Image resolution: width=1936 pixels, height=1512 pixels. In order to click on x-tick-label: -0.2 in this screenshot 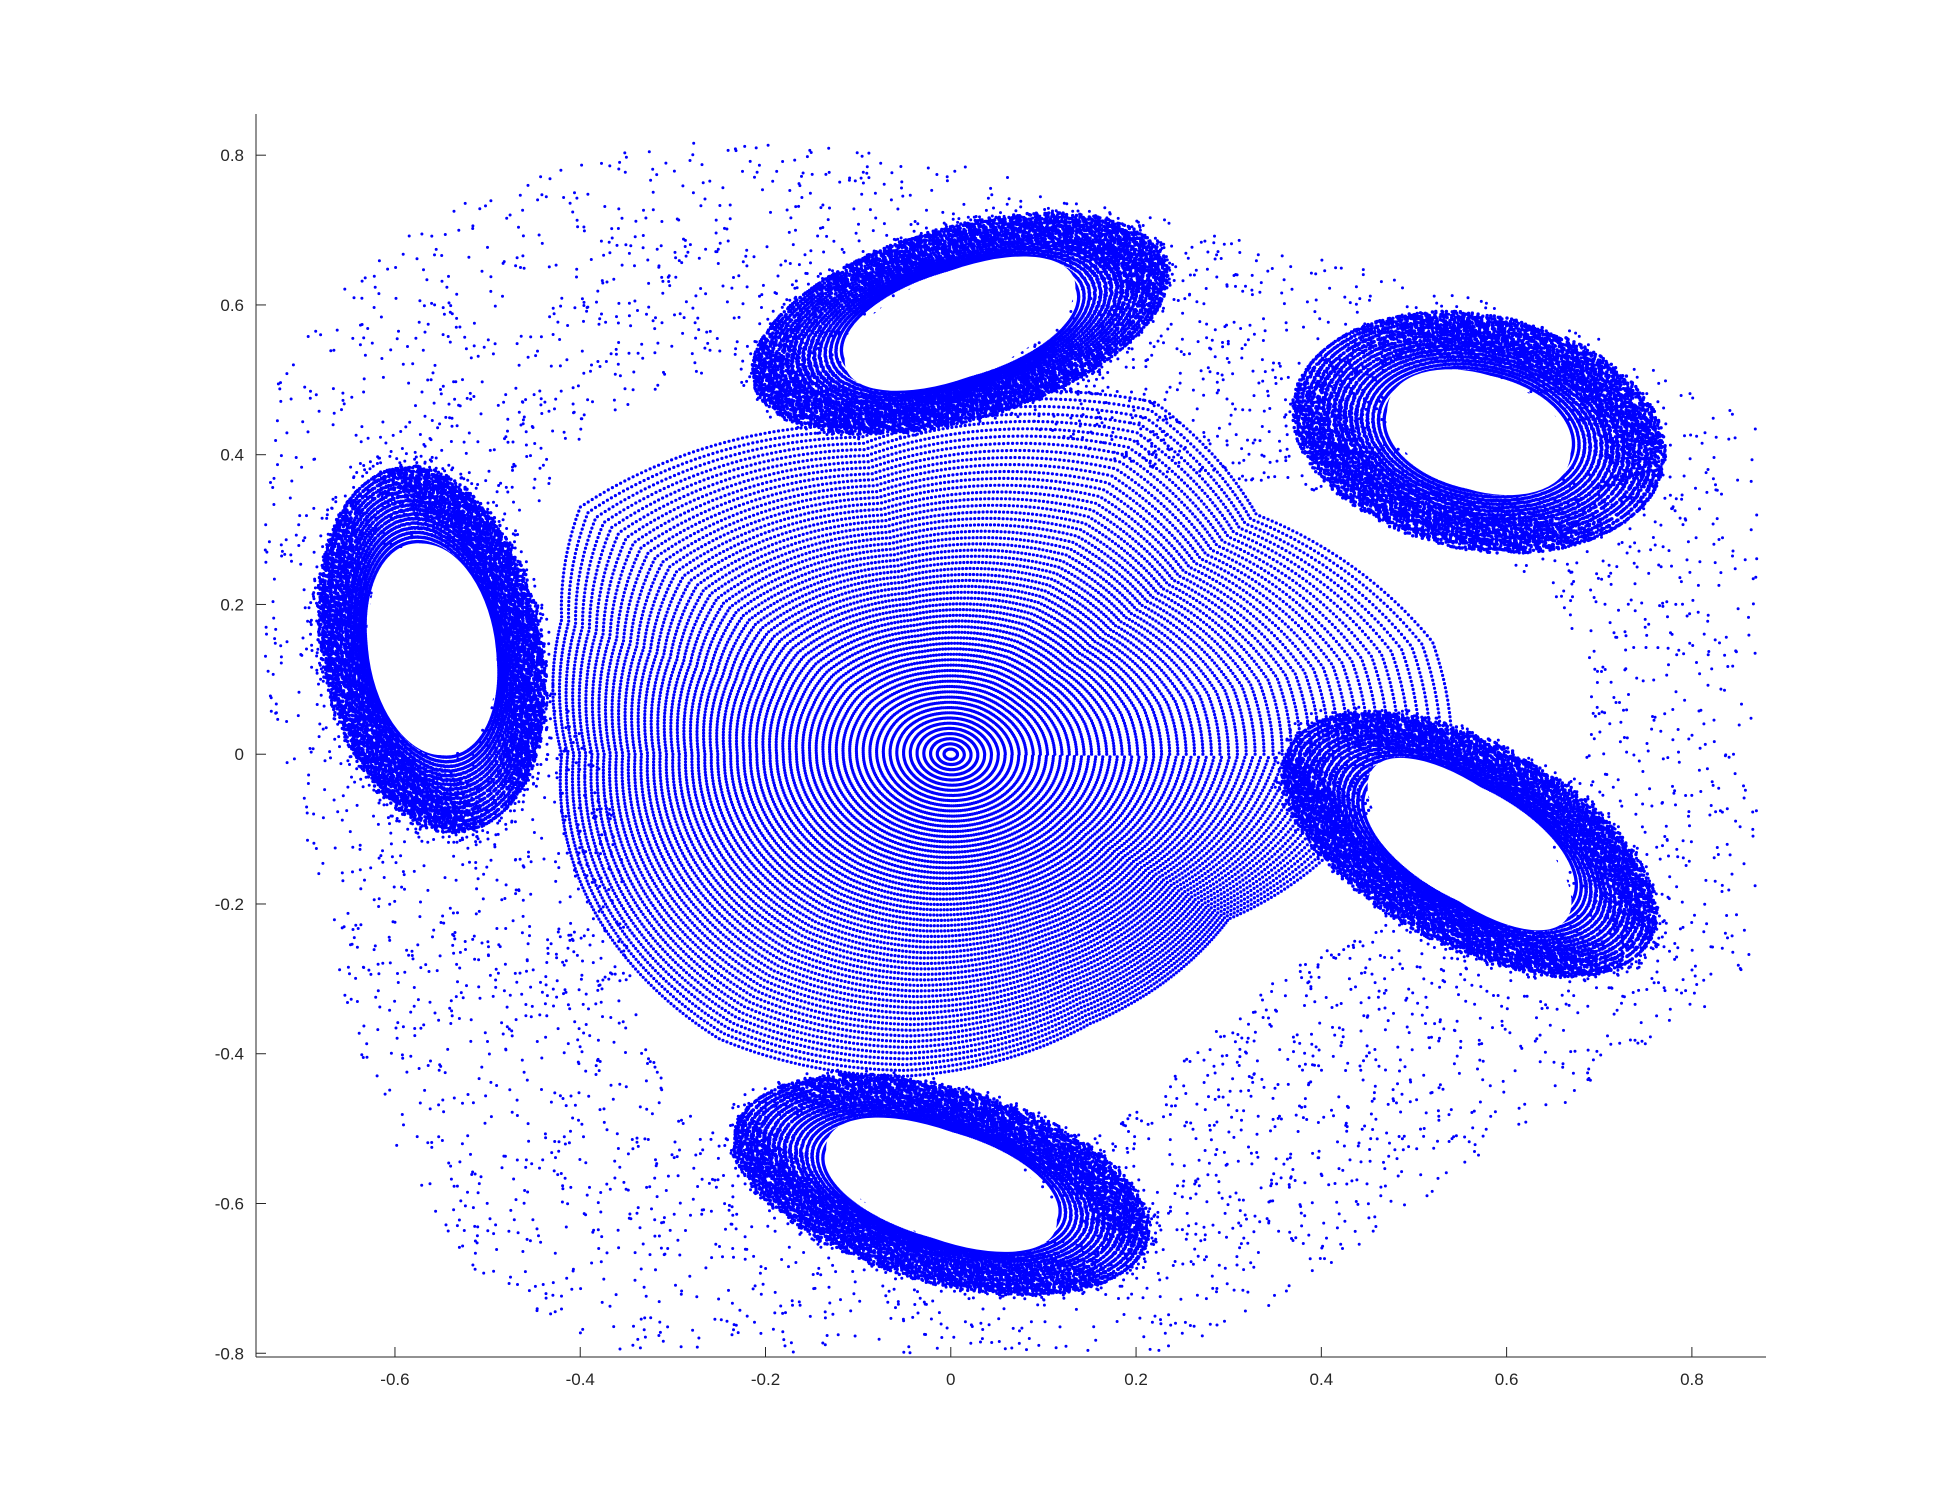, I will do `click(765, 1379)`.